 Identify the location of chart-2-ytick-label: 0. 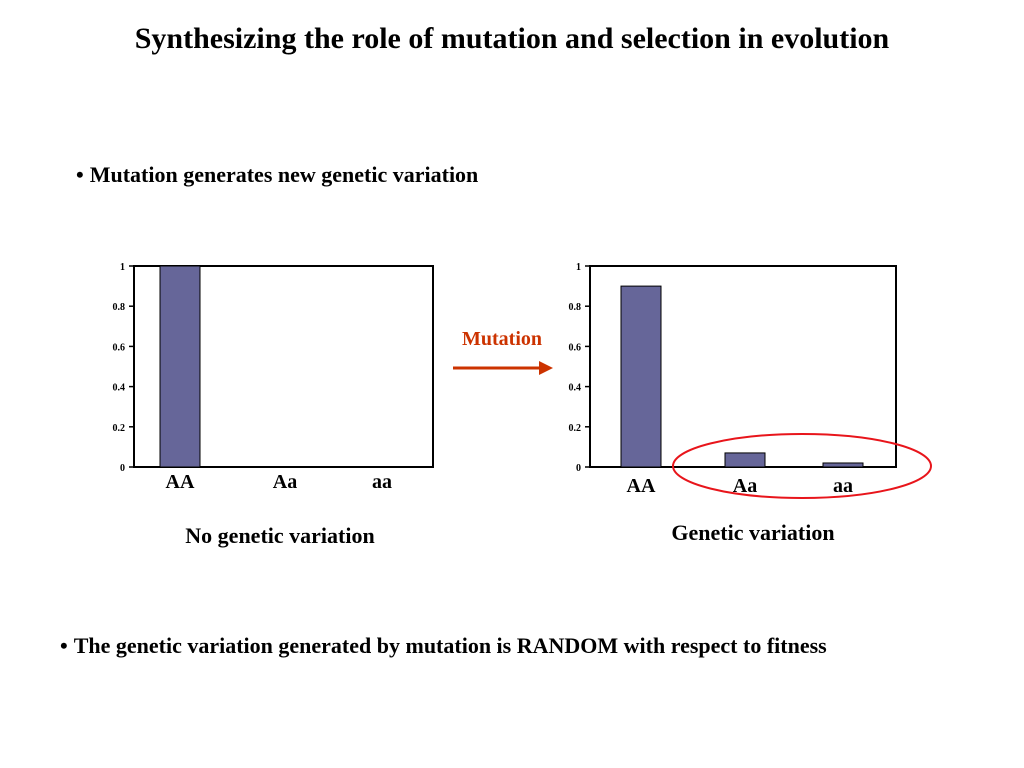
(578, 468).